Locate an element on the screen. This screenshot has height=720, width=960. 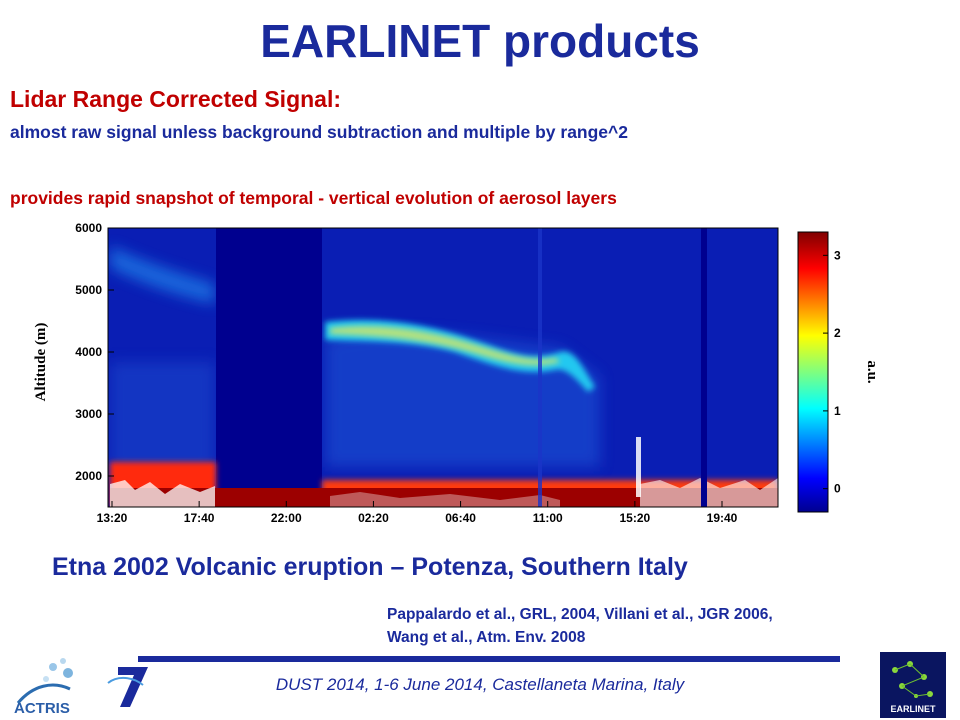
x-axis: 13:20 17:40 22:00 02:20 06:40 11:00 15:20 19:40 is located at coordinates (417, 513).